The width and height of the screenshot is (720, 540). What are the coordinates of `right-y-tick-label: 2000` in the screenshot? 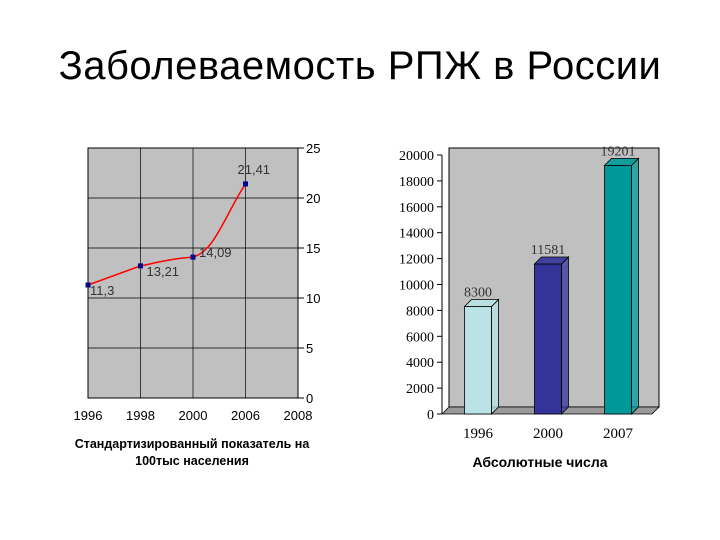 It's located at (420, 389).